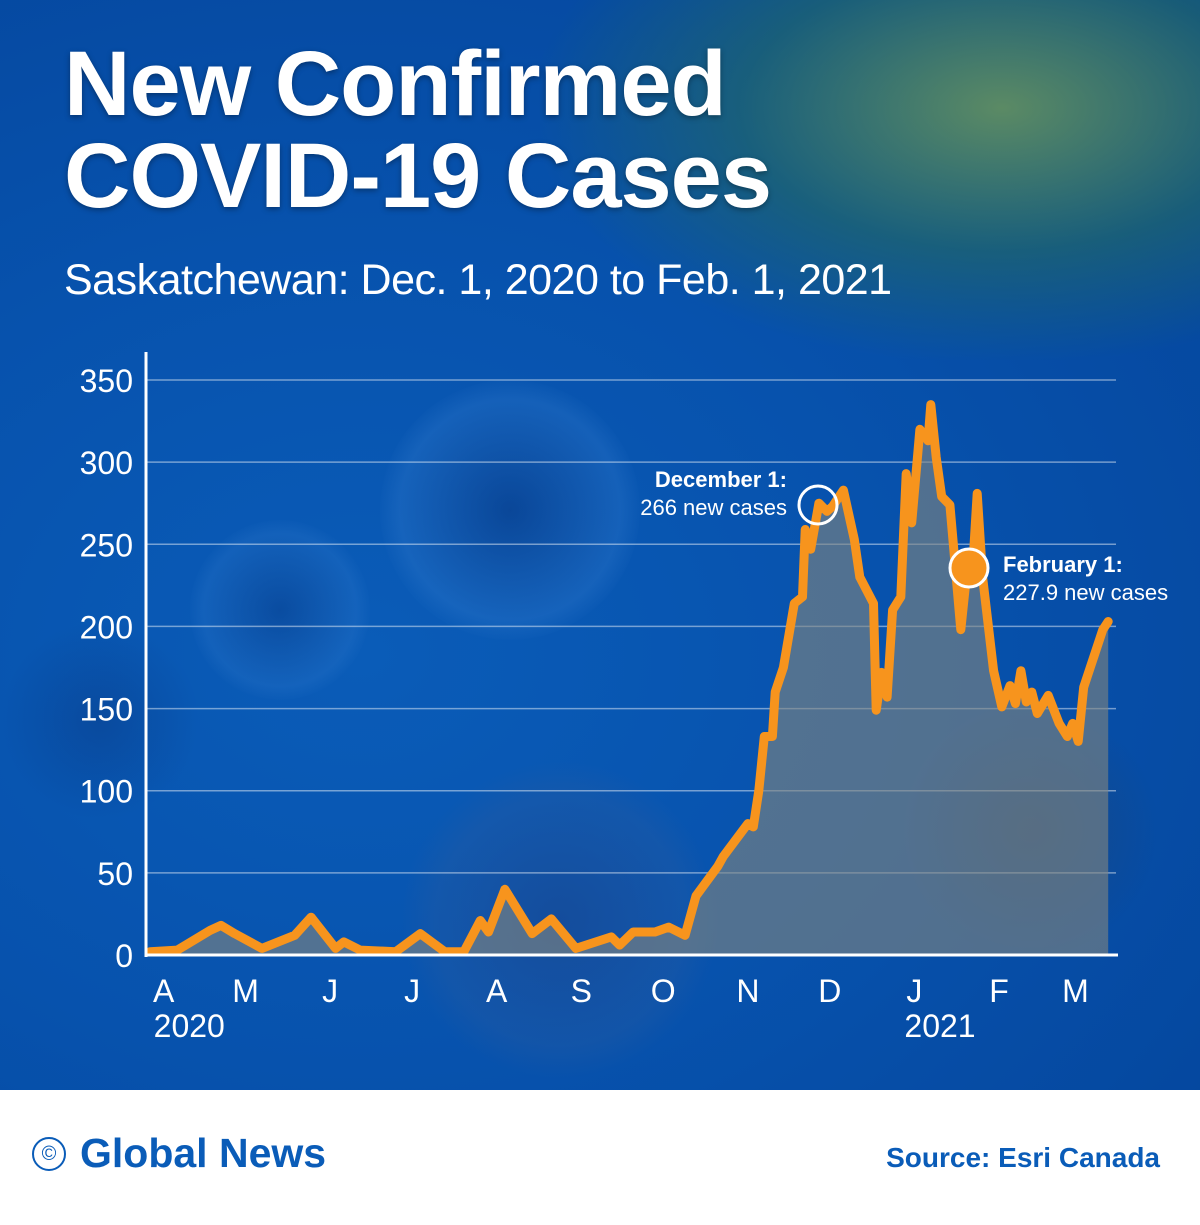  Describe the element at coordinates (1085, 592) in the screenshot. I see `annotation-text: 227.9 new cases` at that location.